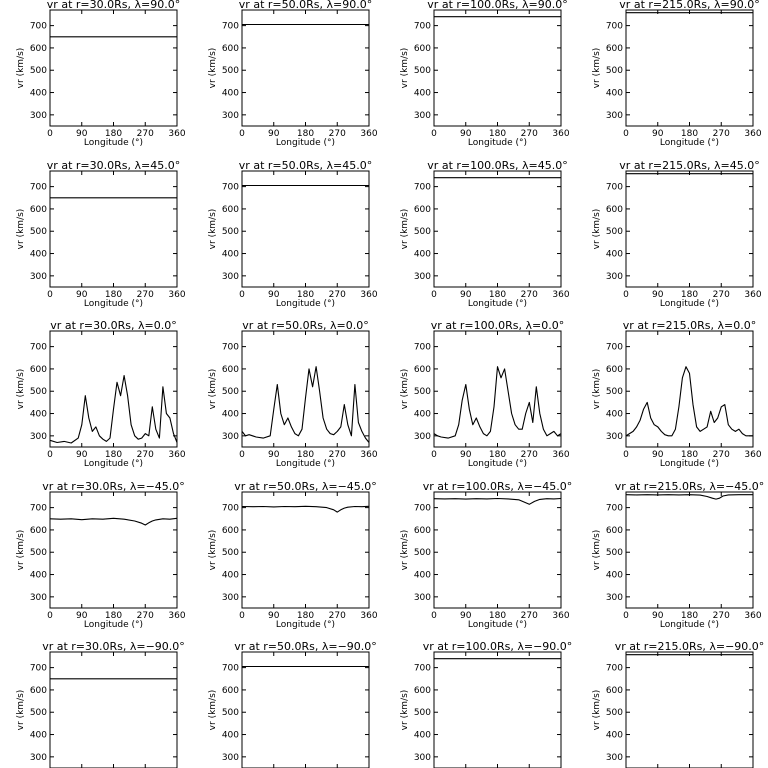 This screenshot has height=768, width=768. Describe the element at coordinates (498, 646) in the screenshot. I see `panel-title: vr at r=100.0Rs, λ=−90.0°` at that location.